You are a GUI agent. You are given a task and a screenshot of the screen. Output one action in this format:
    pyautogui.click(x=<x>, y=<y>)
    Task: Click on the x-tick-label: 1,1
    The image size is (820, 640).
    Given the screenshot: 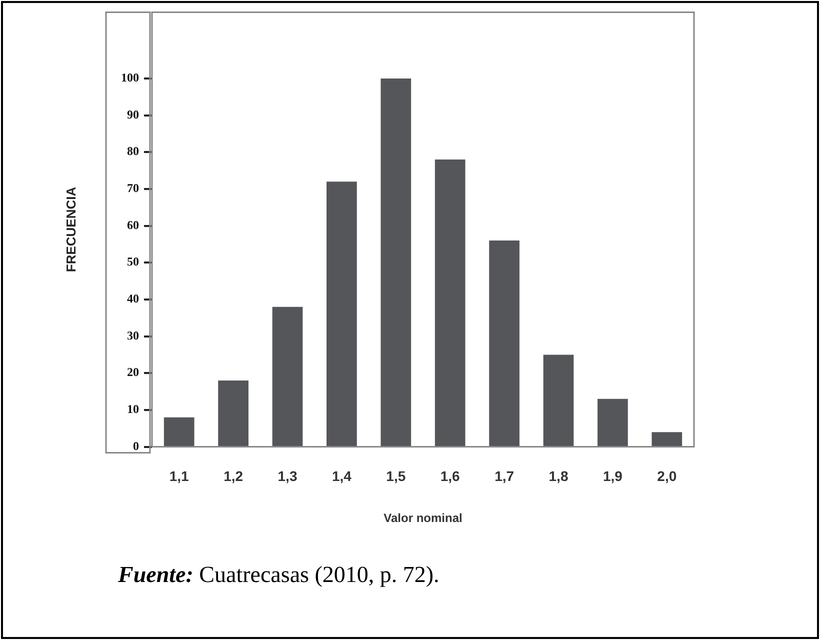 What is the action you would take?
    pyautogui.click(x=179, y=476)
    